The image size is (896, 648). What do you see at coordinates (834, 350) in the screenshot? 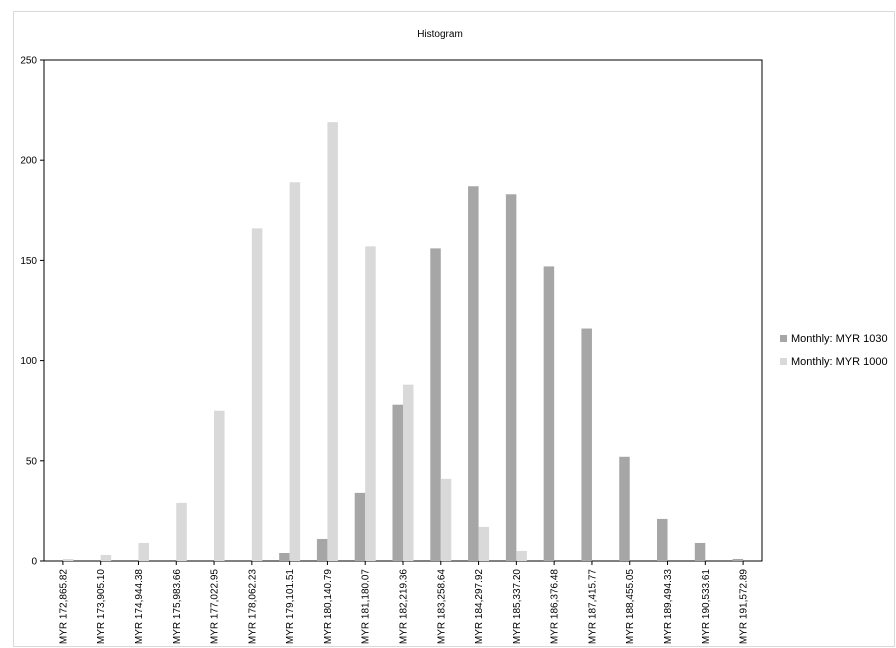
I see `legend: Monthly: MYR 1030 Monthly: MYR 1000` at bounding box center [834, 350].